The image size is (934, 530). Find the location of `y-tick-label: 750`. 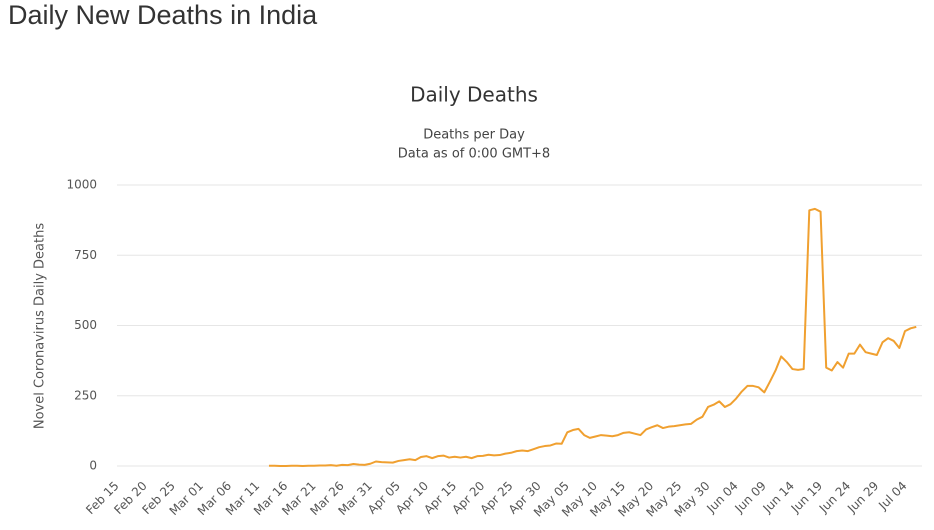

y-tick-label: 750 is located at coordinates (85, 255).